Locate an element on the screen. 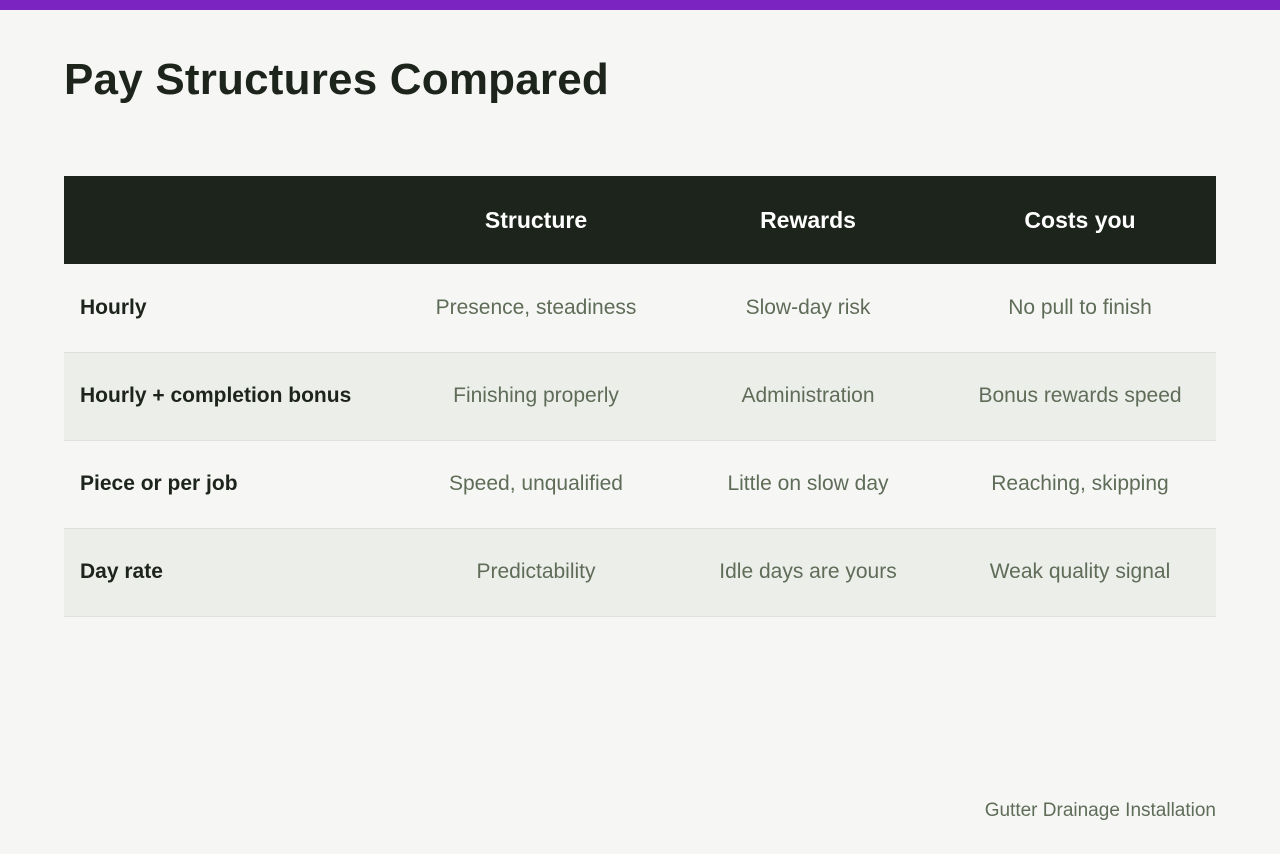 This screenshot has width=1280, height=854. header-cell-rewards: Rewards is located at coordinates (808, 219).